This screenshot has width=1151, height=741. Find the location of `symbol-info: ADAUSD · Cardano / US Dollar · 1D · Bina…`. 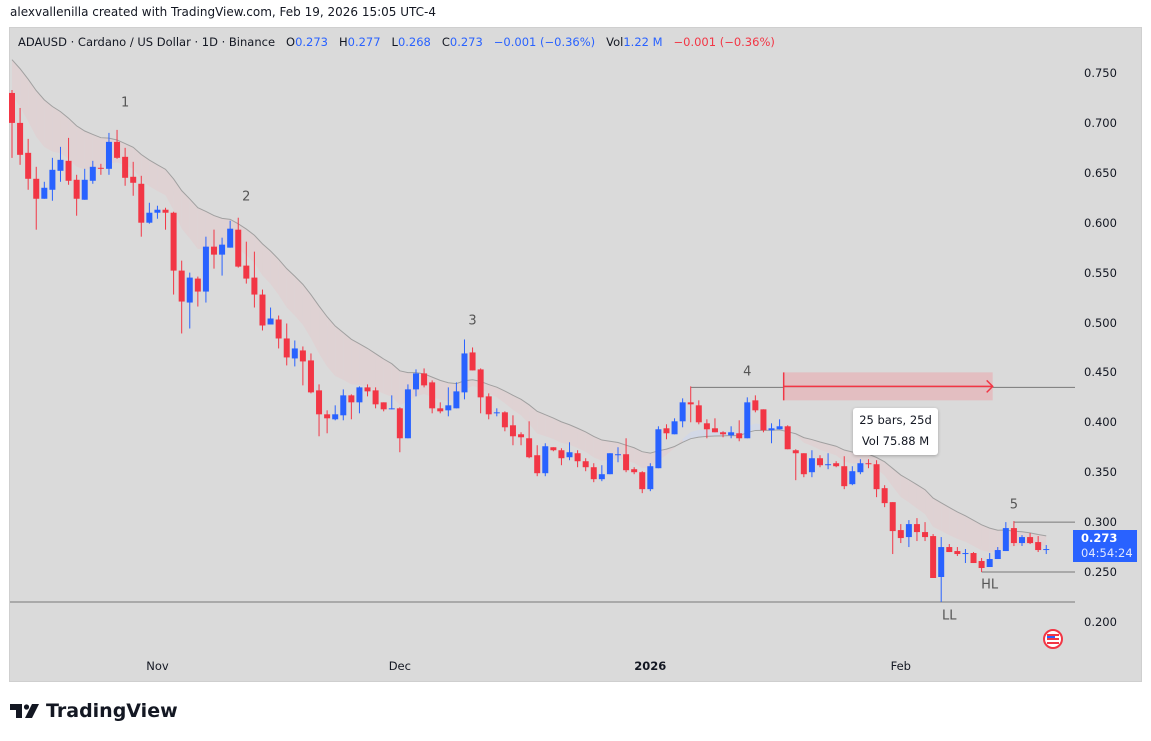

symbol-info: ADAUSD · Cardano / US Dollar · 1D · Bina… is located at coordinates (147, 42).